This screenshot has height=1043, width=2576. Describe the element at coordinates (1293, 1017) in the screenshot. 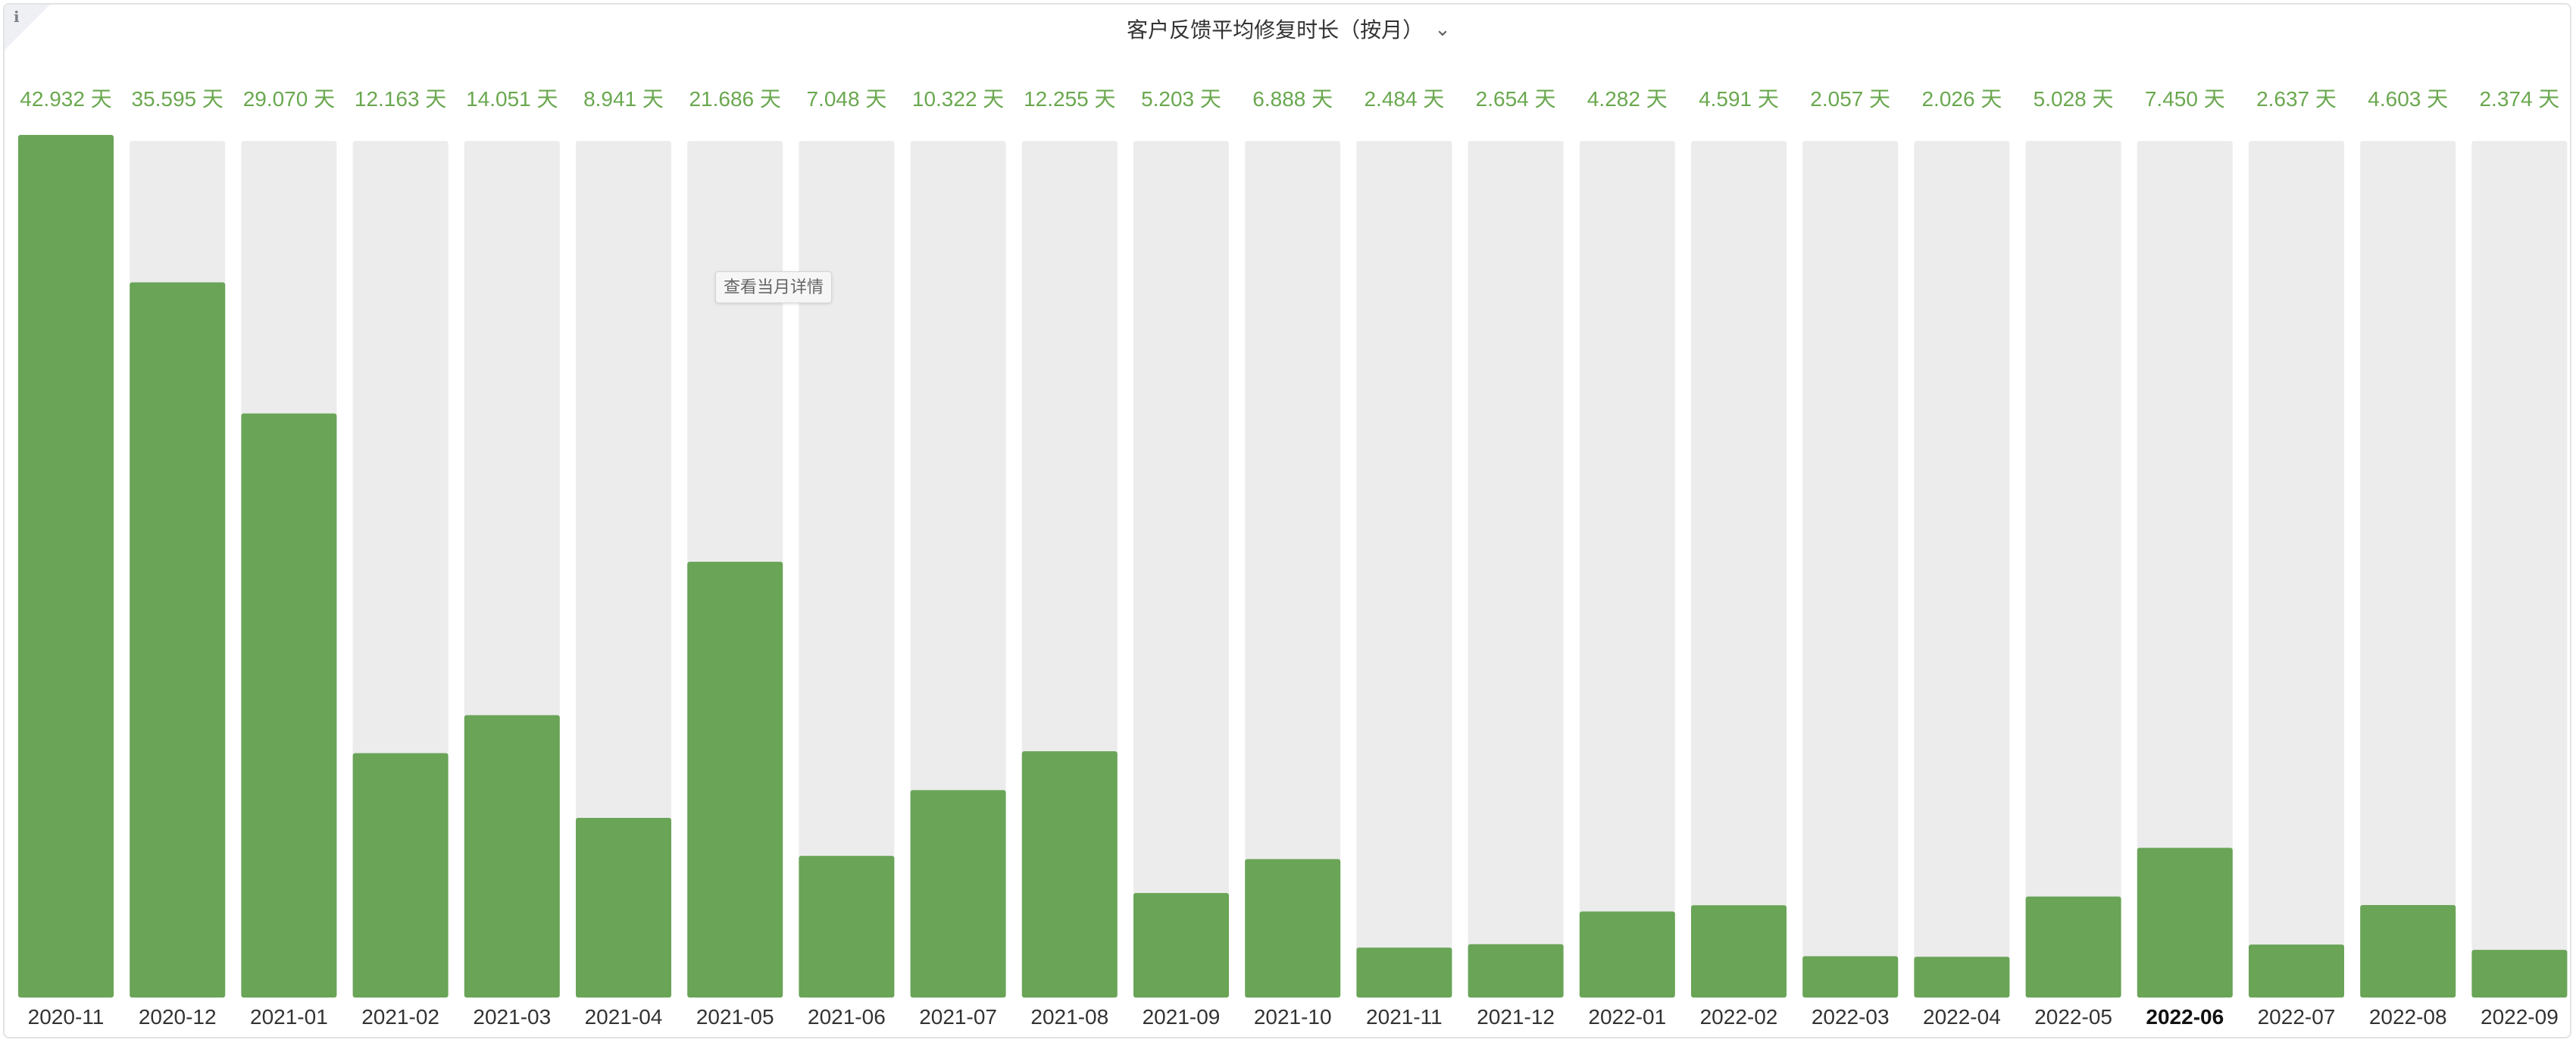

I see `x-tick-label: 2021-10` at that location.